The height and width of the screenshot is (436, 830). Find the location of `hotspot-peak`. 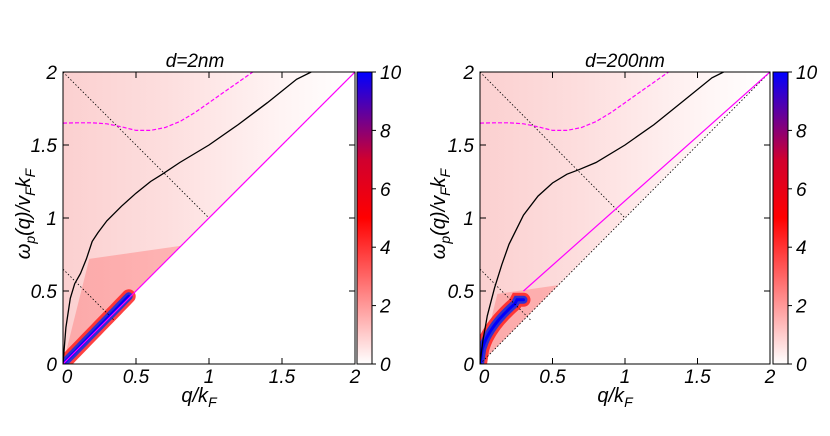

hotspot-peak is located at coordinates (502, 331).